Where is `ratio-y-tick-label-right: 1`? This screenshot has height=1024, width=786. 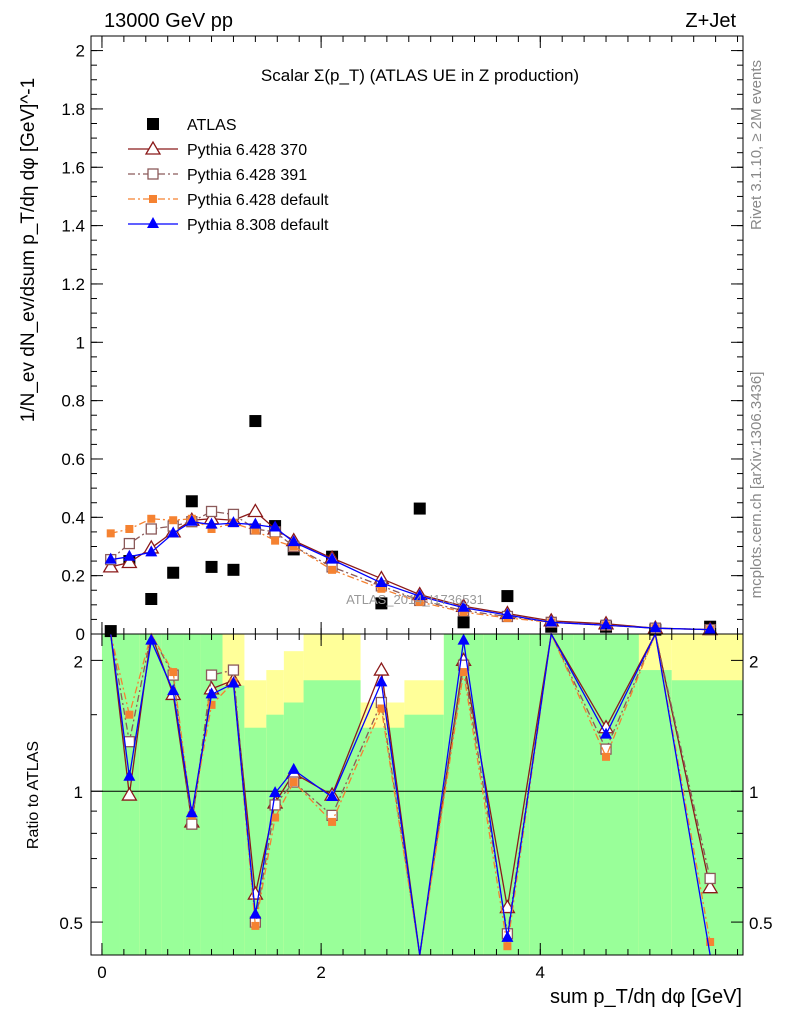 ratio-y-tick-label-right: 1 is located at coordinates (753, 792).